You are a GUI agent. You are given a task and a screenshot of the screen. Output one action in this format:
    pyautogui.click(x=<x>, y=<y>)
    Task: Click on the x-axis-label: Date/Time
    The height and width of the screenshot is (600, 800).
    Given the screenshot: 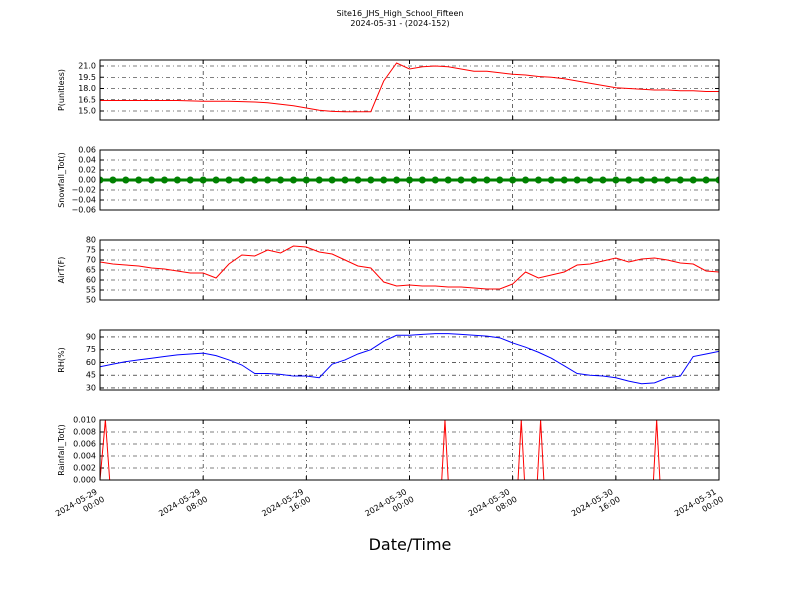 What is the action you would take?
    pyautogui.click(x=410, y=544)
    